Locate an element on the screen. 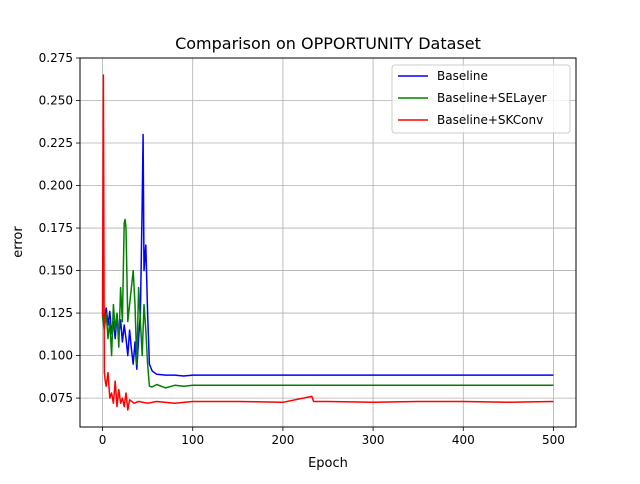  x-tick-label: 100 is located at coordinates (192, 440).